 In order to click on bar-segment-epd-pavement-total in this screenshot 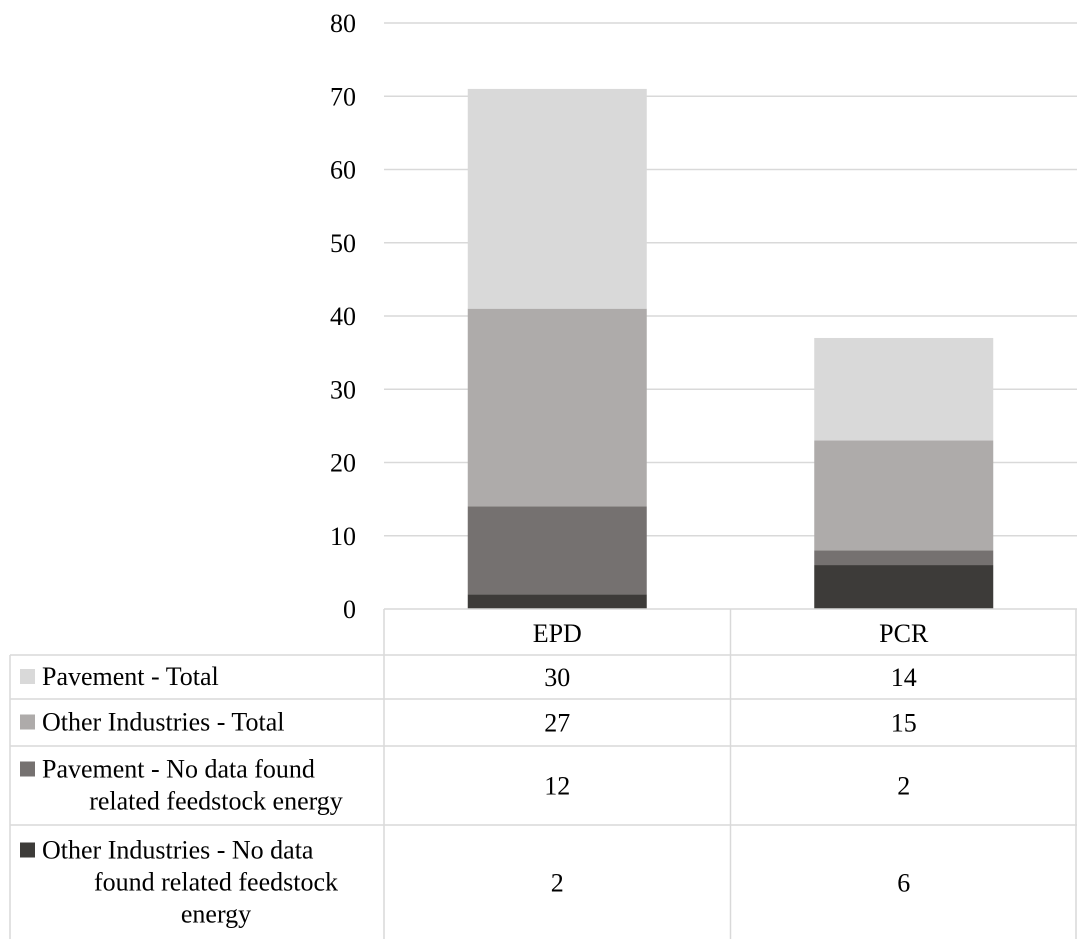, I will do `click(557, 198)`.